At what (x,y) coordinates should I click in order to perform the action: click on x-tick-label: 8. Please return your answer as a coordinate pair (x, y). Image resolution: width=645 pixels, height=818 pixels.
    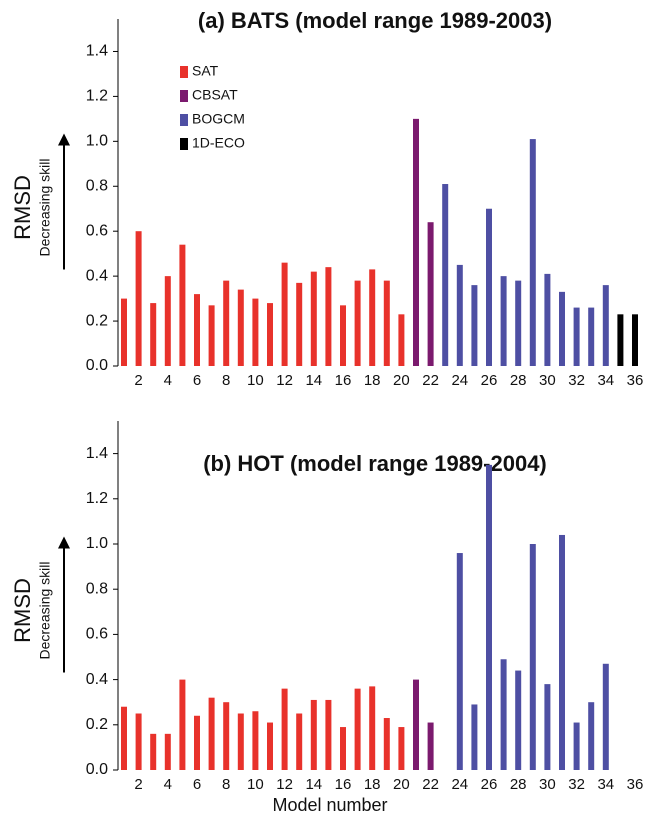
    Looking at the image, I should click on (226, 380).